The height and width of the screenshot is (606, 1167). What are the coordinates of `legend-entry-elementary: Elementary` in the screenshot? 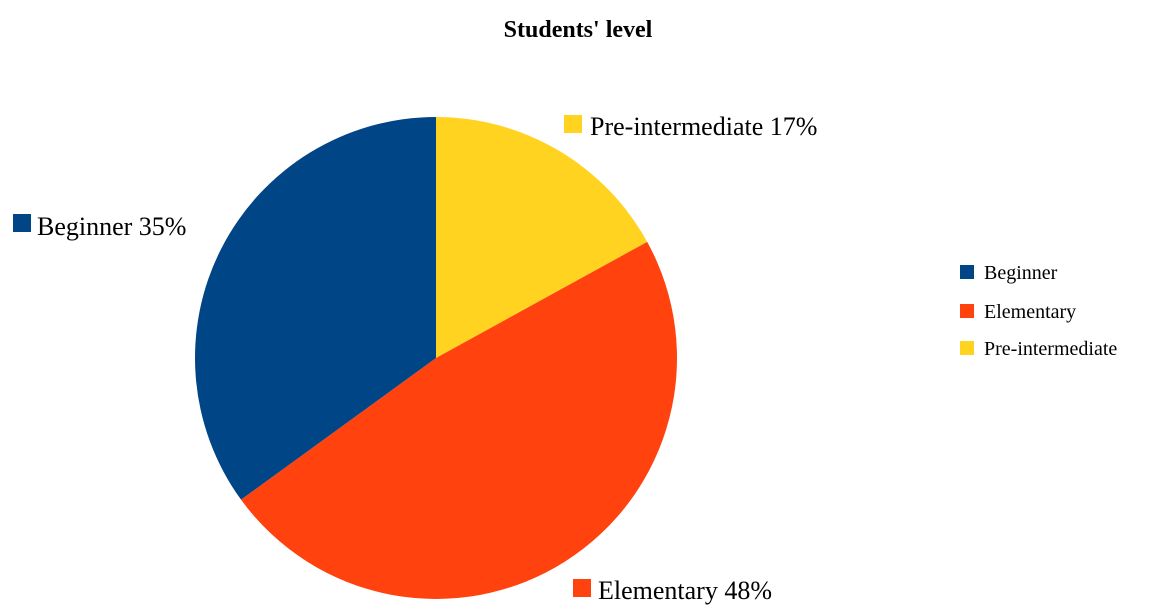 It's located at (1018, 312).